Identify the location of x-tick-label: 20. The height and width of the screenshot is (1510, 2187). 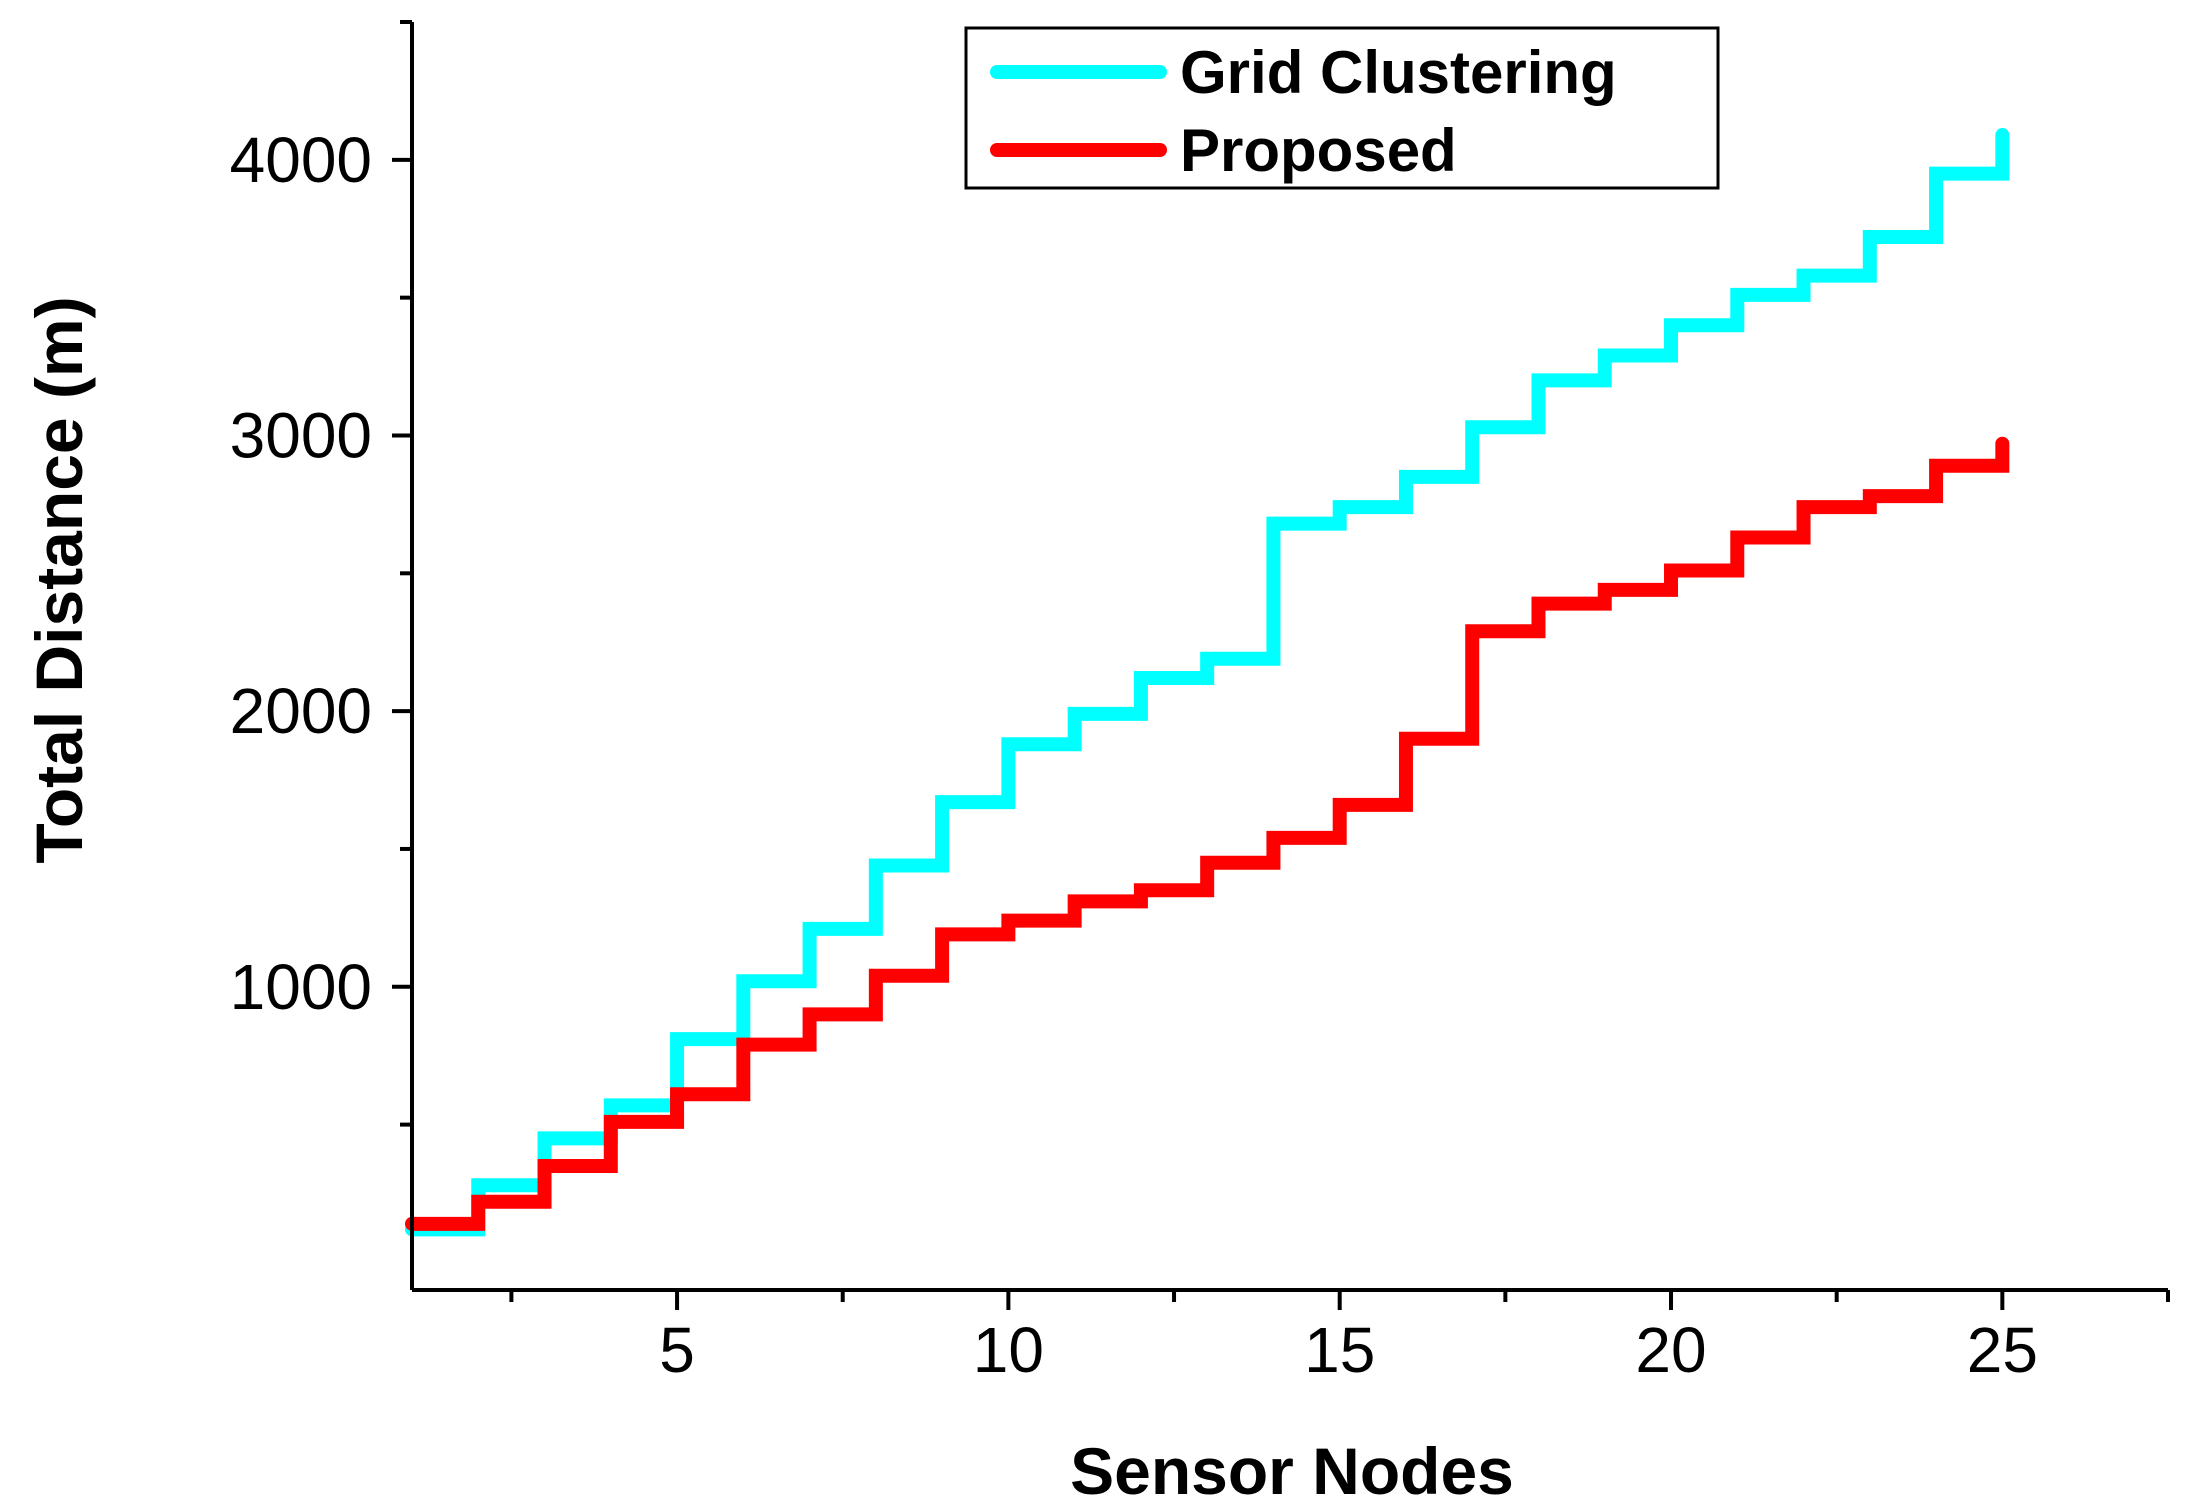
(1670, 1350).